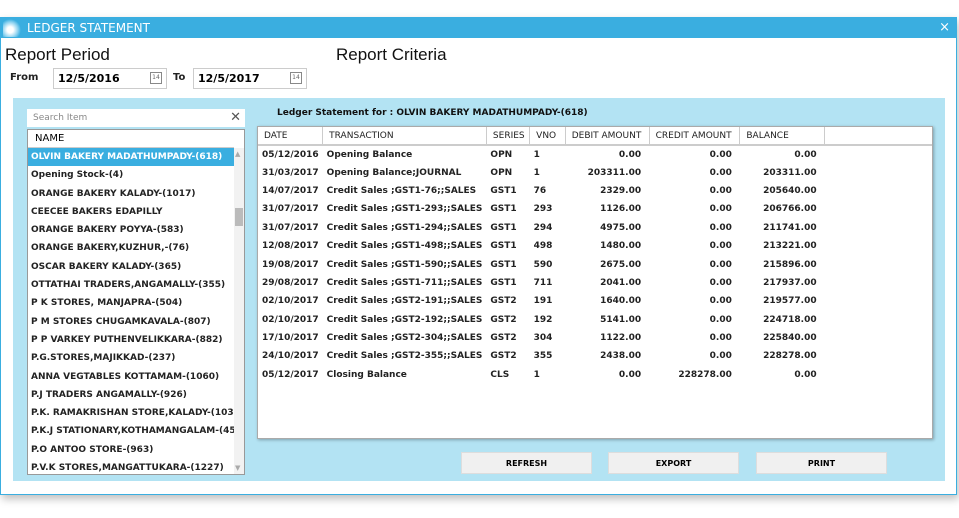  What do you see at coordinates (238, 468) in the screenshot?
I see `scroll-down-icon: ▼` at bounding box center [238, 468].